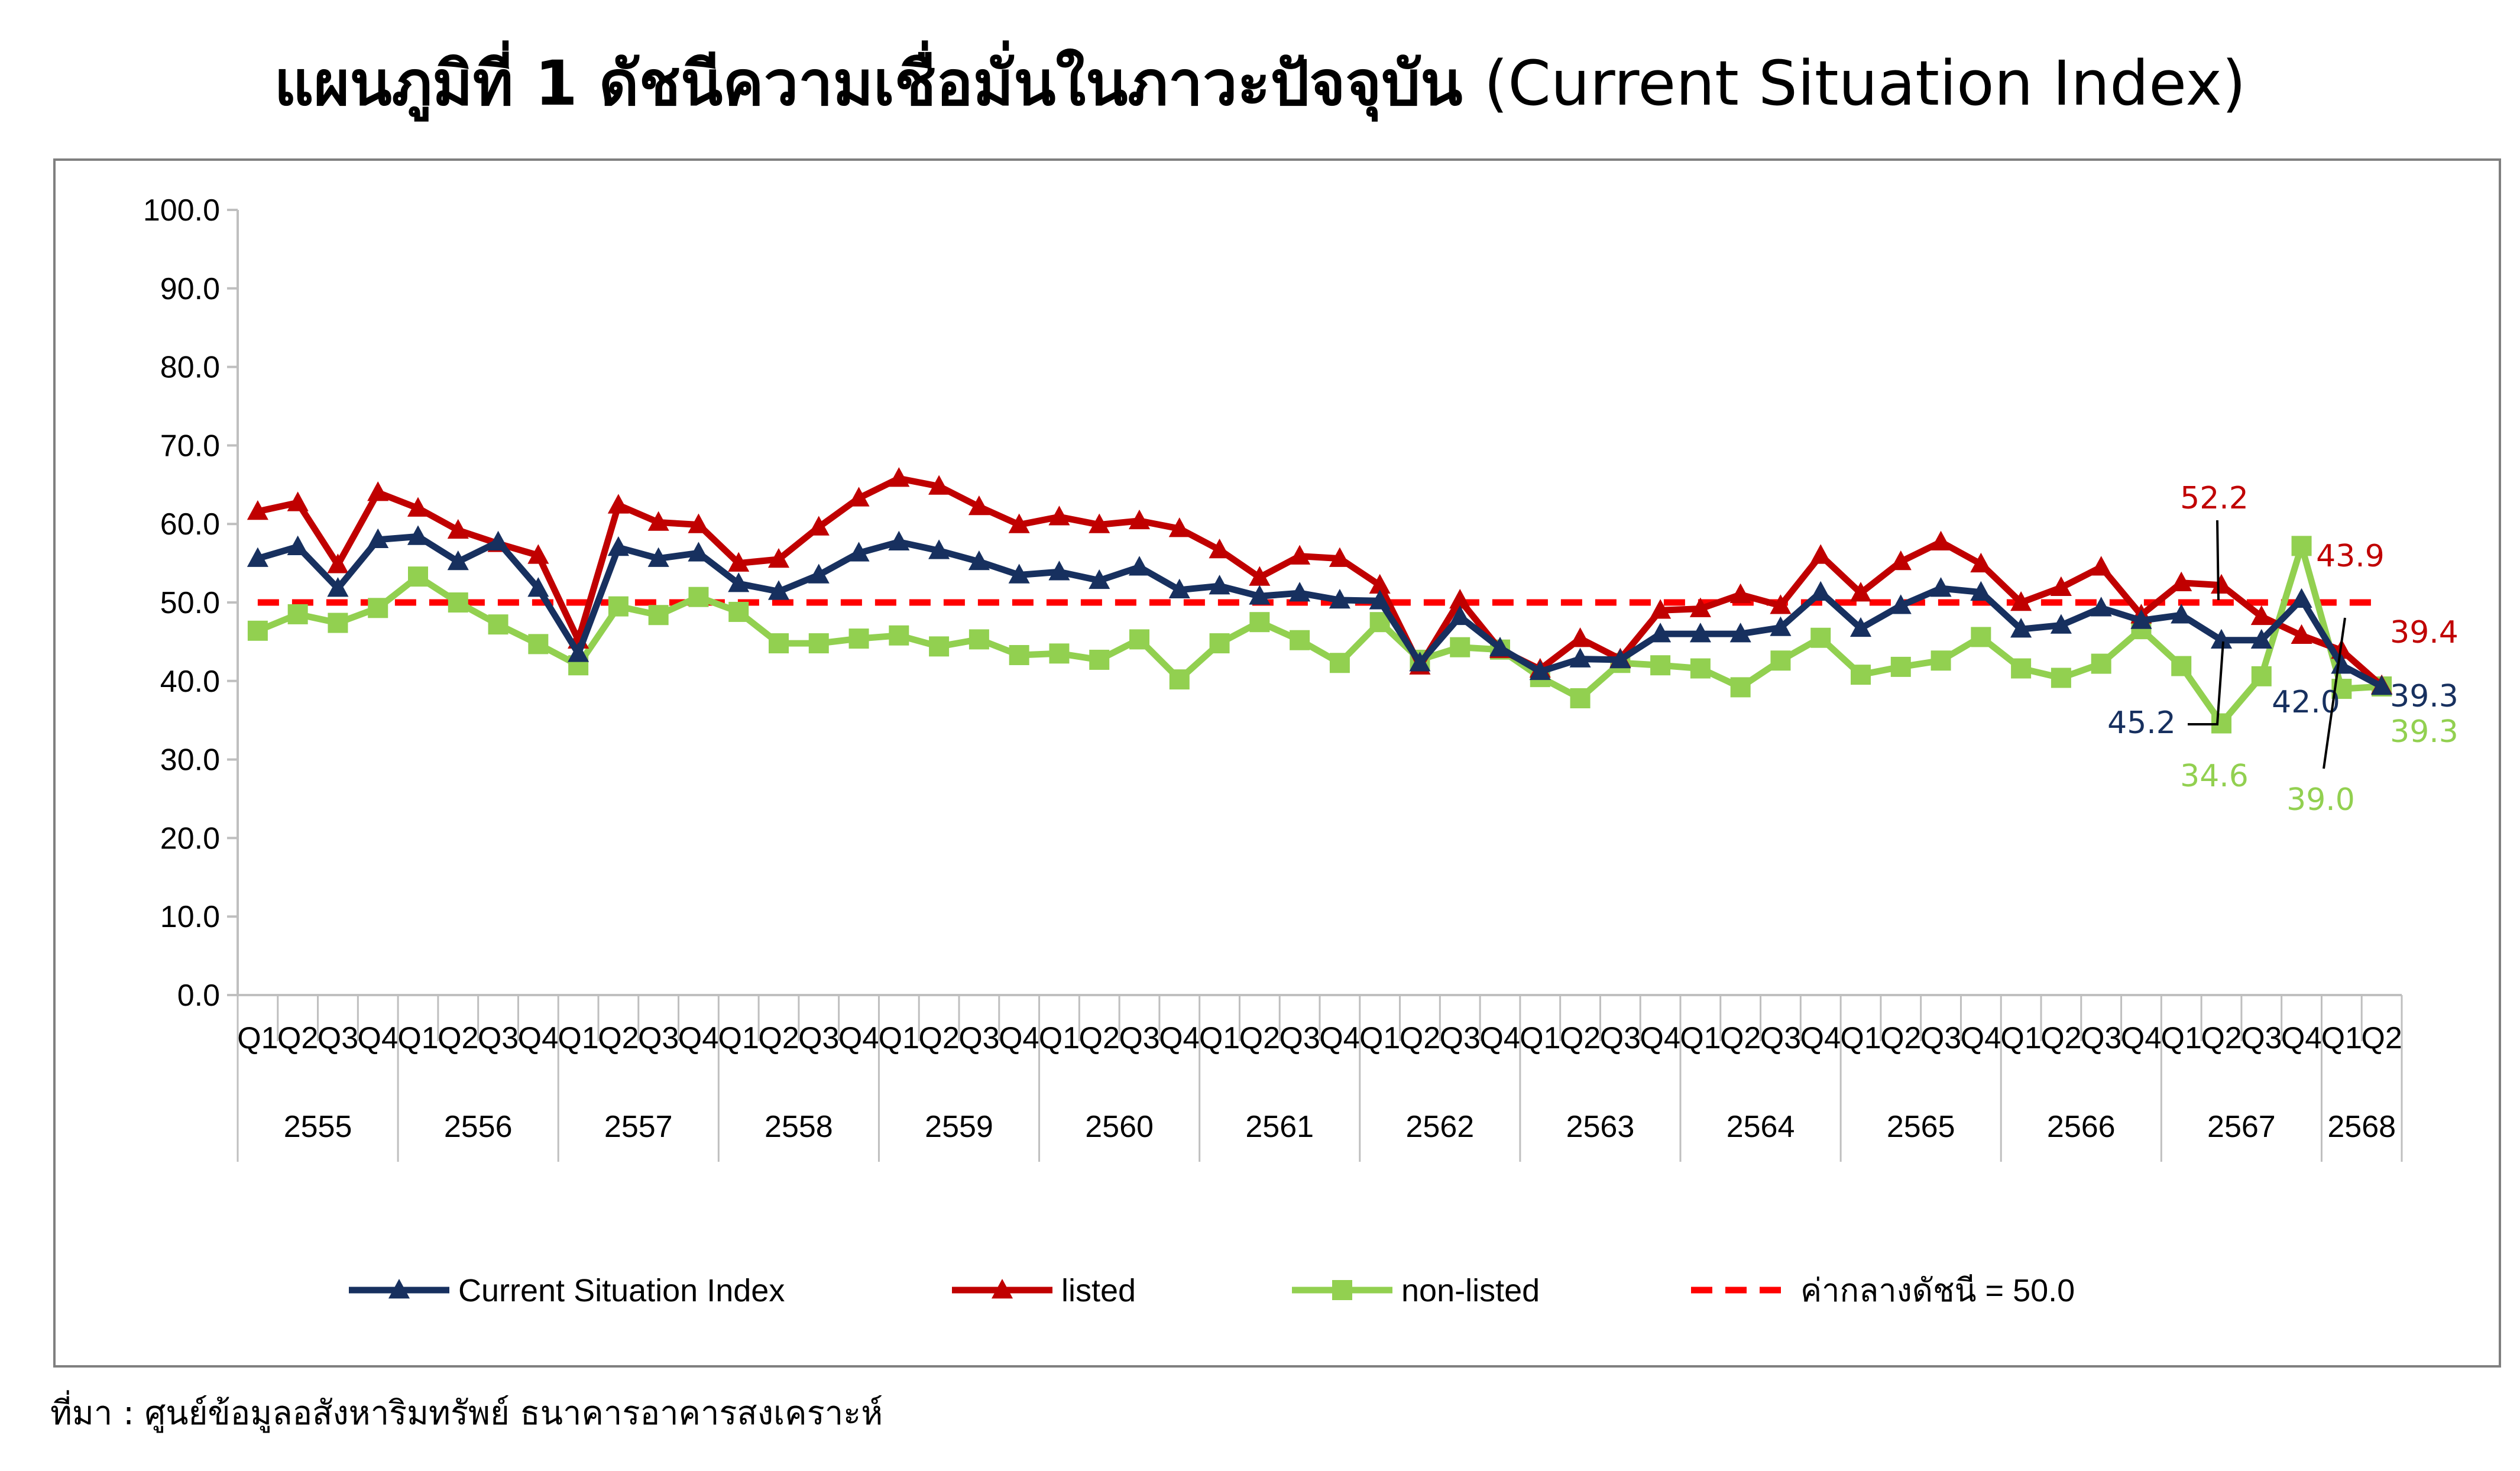 The image size is (2520, 1471). Describe the element at coordinates (190, 368) in the screenshot. I see `y-tick-label: 80.0` at that location.